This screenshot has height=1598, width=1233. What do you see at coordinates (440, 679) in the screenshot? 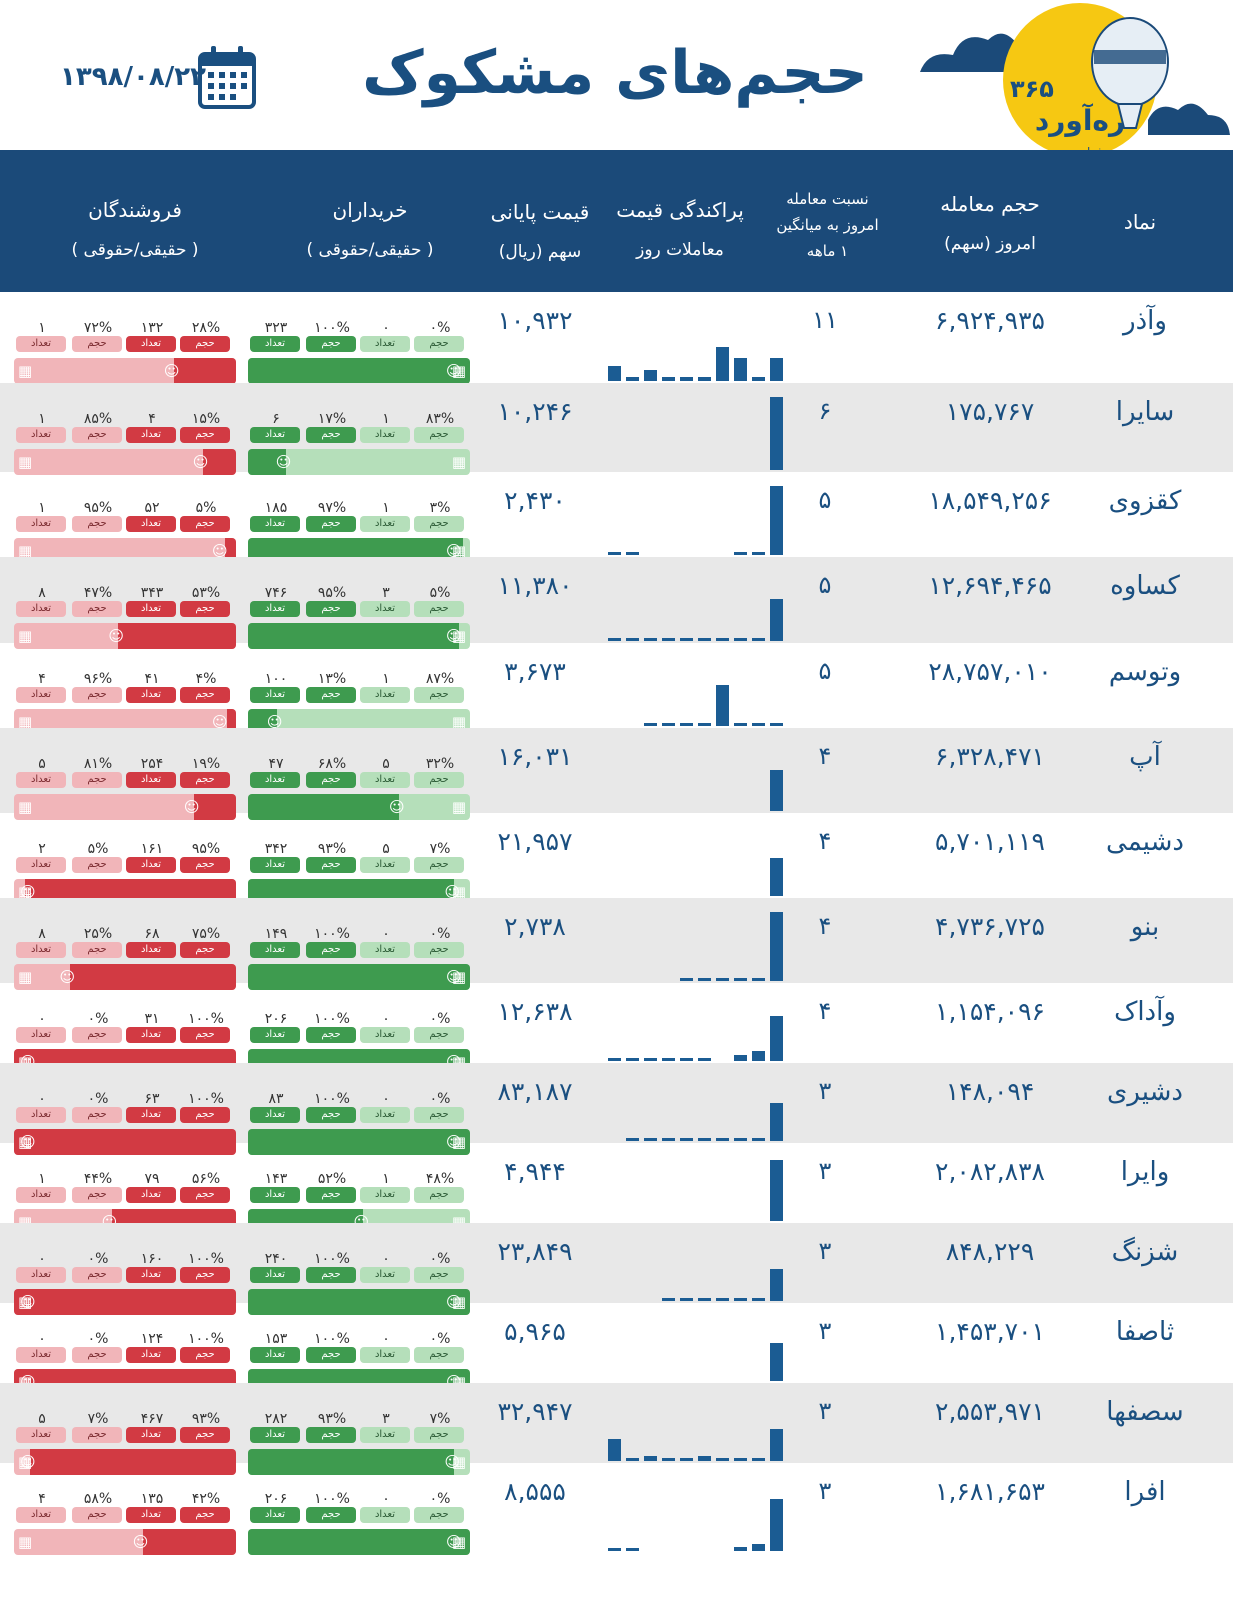
I see `buy-ind_vol-value: ۸۷%` at bounding box center [440, 679].